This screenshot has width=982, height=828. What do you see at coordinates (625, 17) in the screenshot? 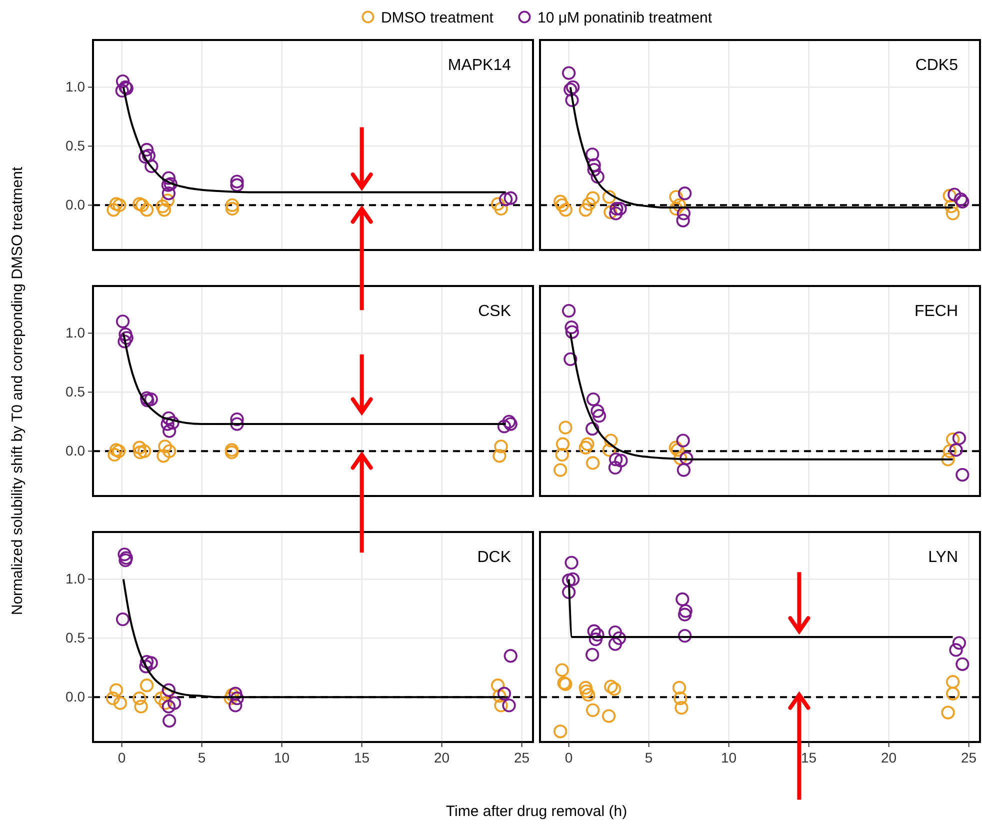
I see `legend-label: 10 μM ponatinib treatment` at bounding box center [625, 17].